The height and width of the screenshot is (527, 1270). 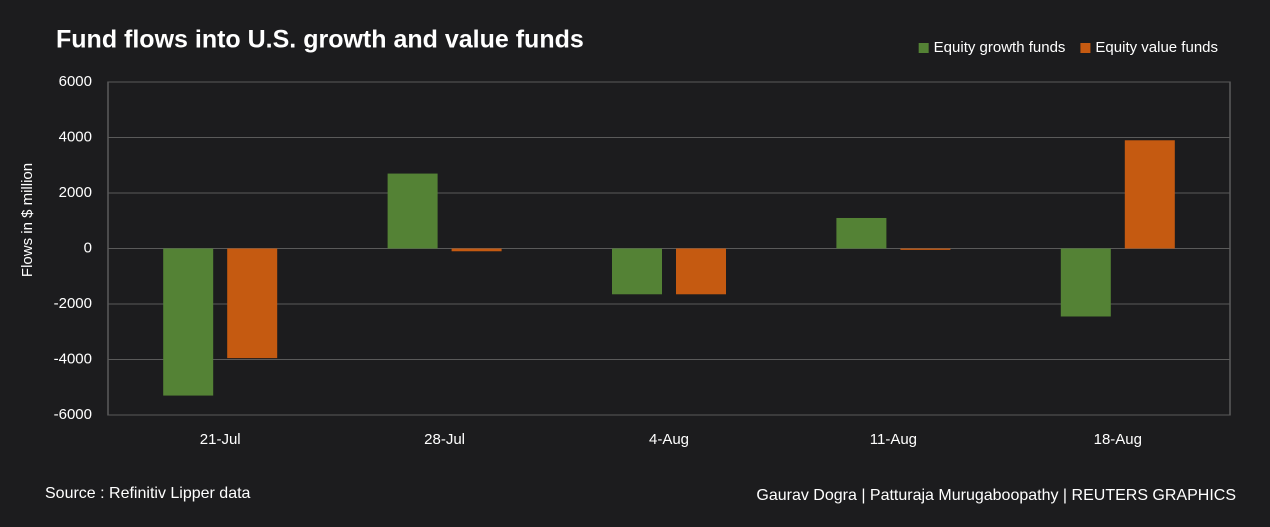 What do you see at coordinates (148, 493) in the screenshot?
I see `source: Source : Refinitiv Lipper data` at bounding box center [148, 493].